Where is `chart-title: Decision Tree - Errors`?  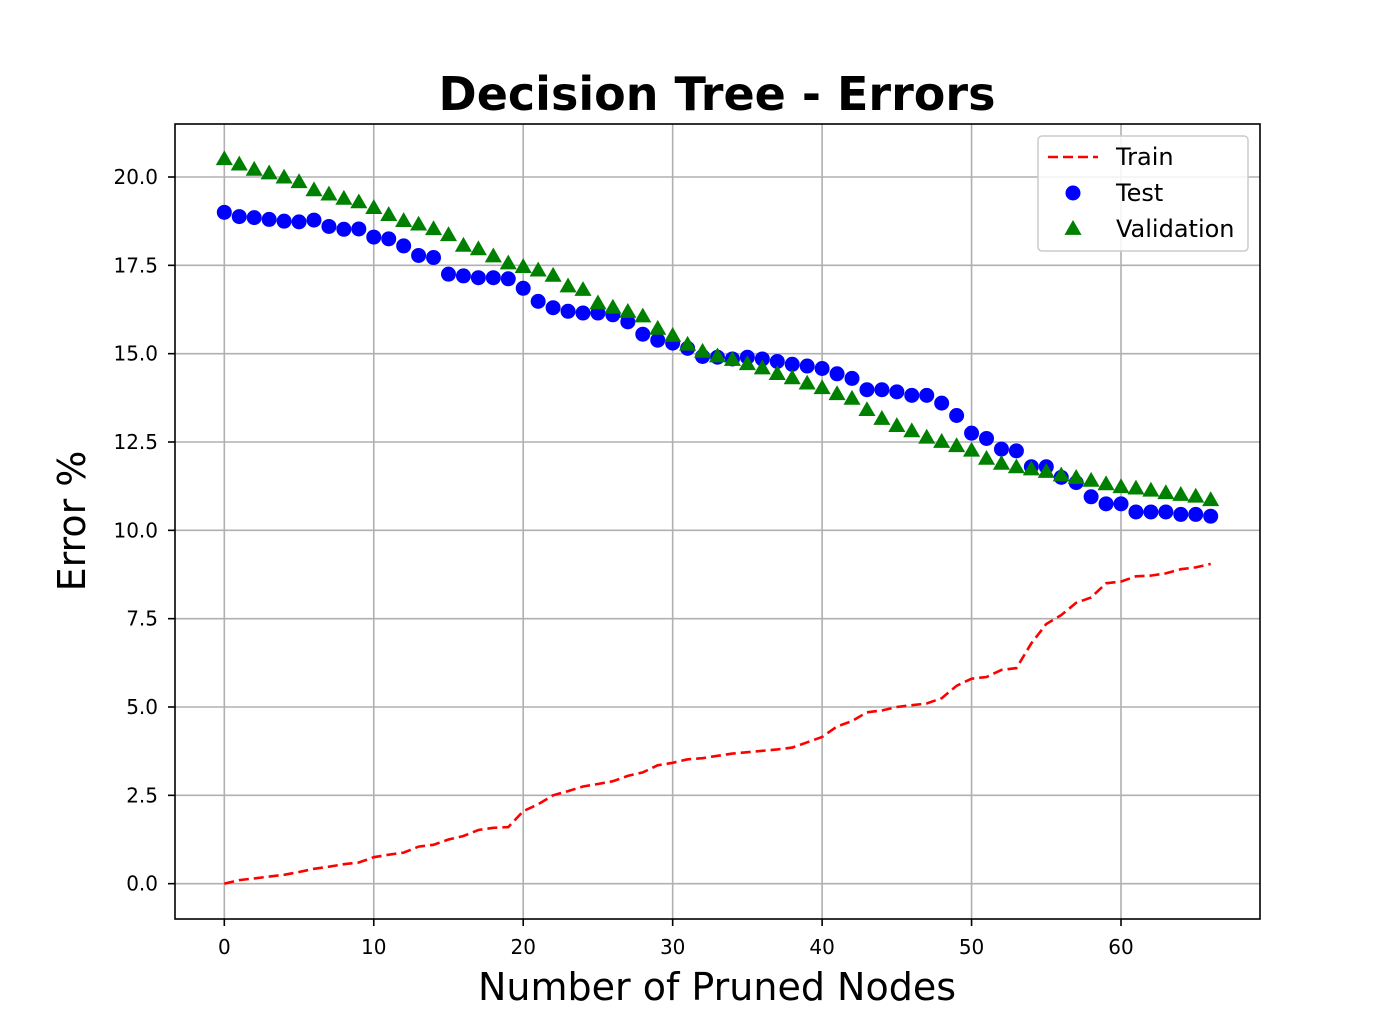 chart-title: Decision Tree - Errors is located at coordinates (717, 94).